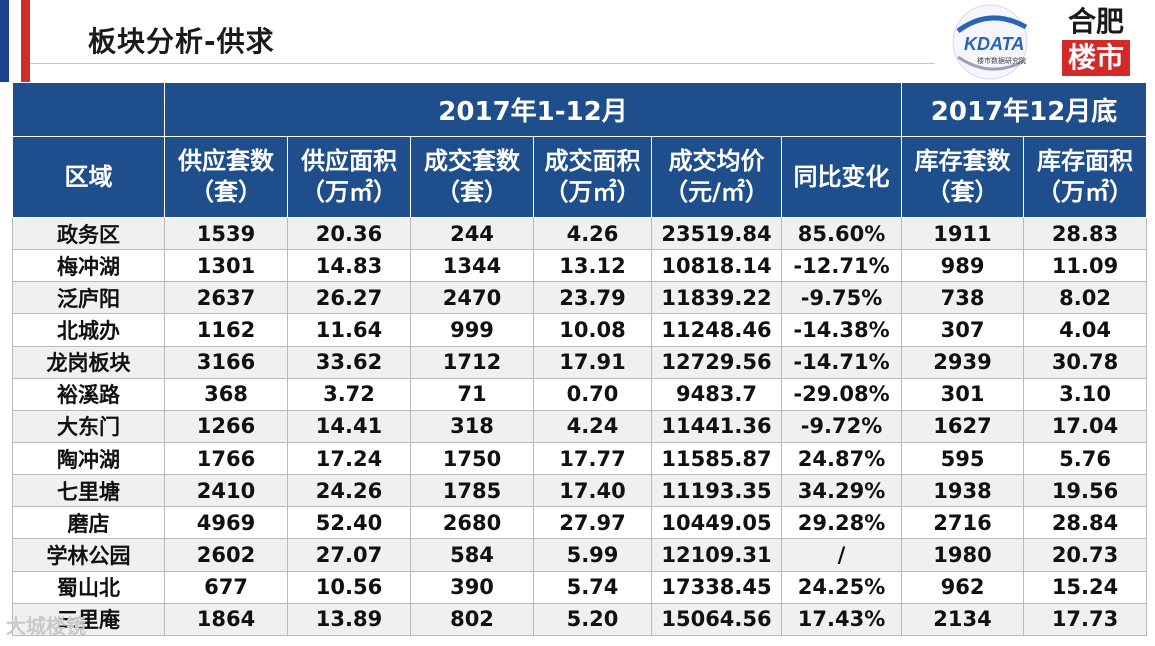 Image resolution: width=1155 pixels, height=646 pixels. What do you see at coordinates (592, 161) in the screenshot?
I see `column-header-label: 成交面积` at bounding box center [592, 161].